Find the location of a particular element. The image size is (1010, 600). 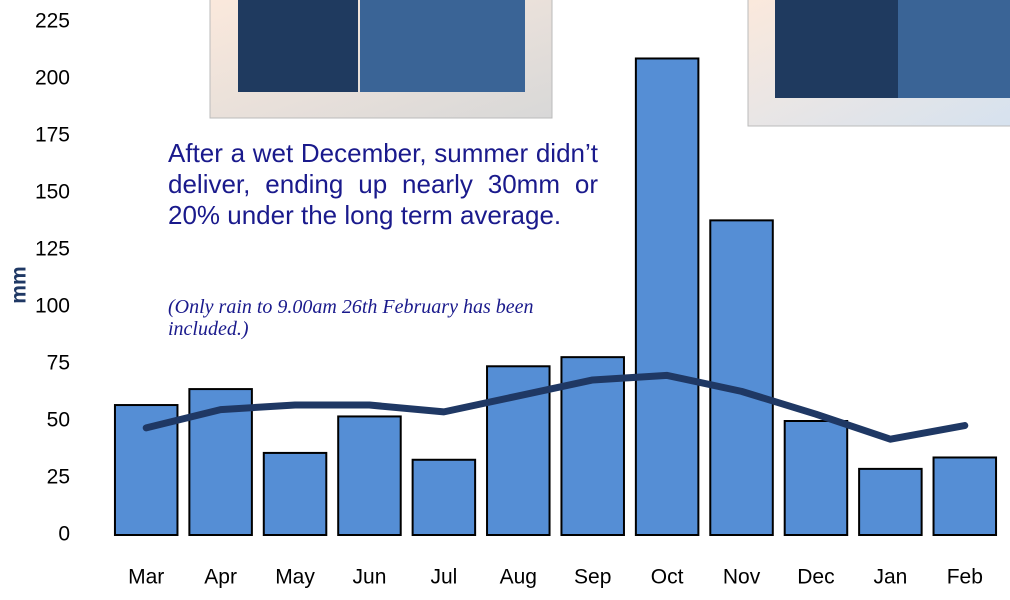

x-tick-label: Nov is located at coordinates (742, 577).